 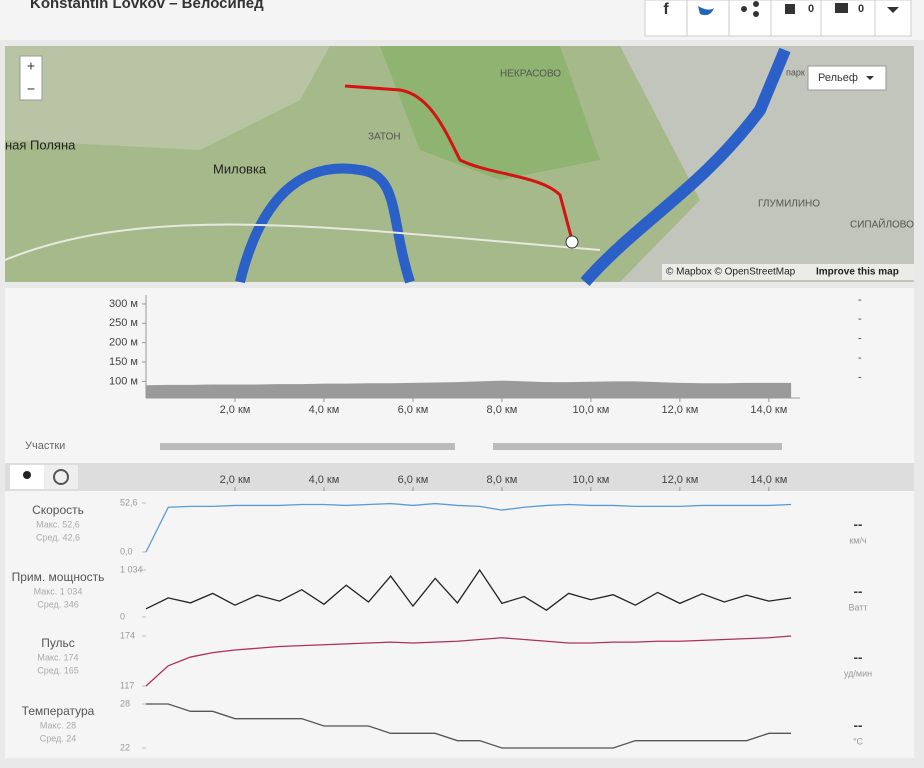 What do you see at coordinates (58, 670) in the screenshot?
I see `stream-avg: Сред. 165` at bounding box center [58, 670].